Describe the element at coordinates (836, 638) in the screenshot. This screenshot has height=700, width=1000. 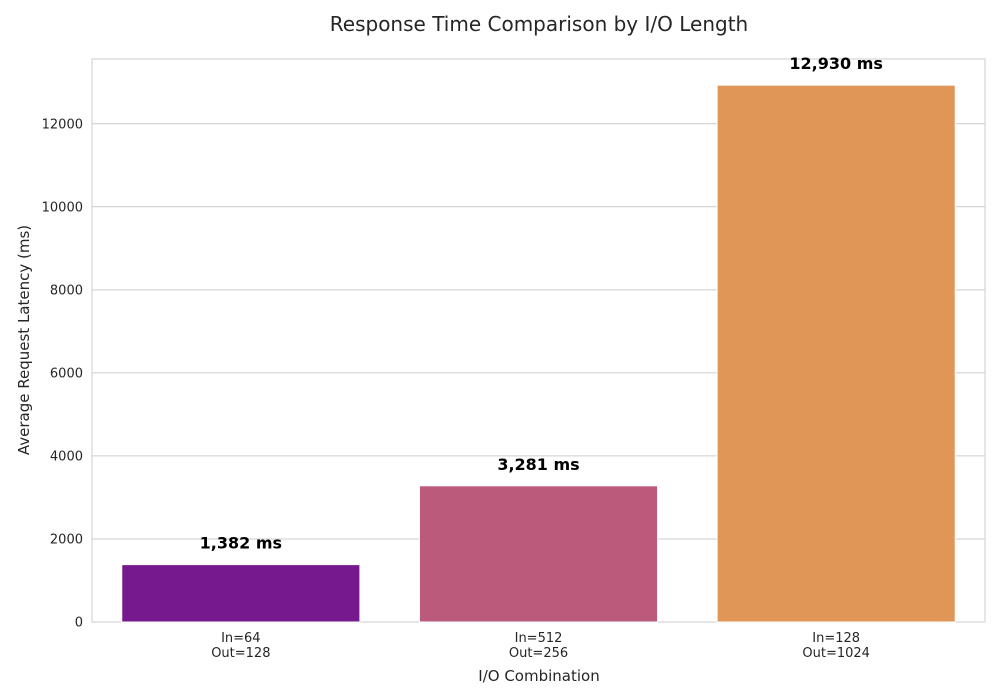
I see `x-tick-label: In=128` at that location.